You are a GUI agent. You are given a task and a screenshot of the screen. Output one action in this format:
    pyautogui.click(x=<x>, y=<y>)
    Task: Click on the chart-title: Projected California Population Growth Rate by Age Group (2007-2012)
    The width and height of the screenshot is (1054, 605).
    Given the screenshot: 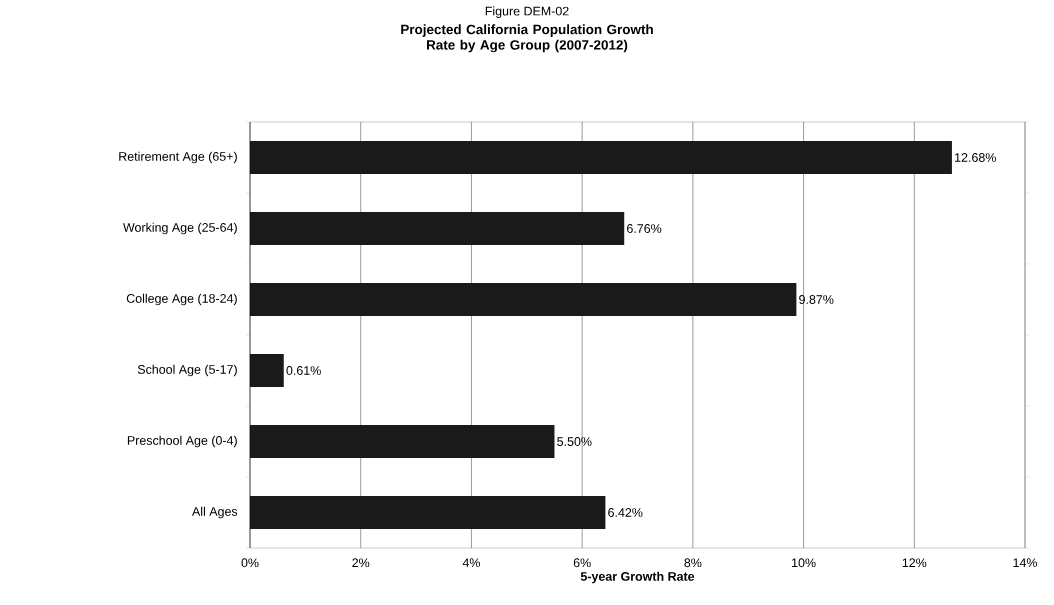 What is the action you would take?
    pyautogui.click(x=527, y=38)
    